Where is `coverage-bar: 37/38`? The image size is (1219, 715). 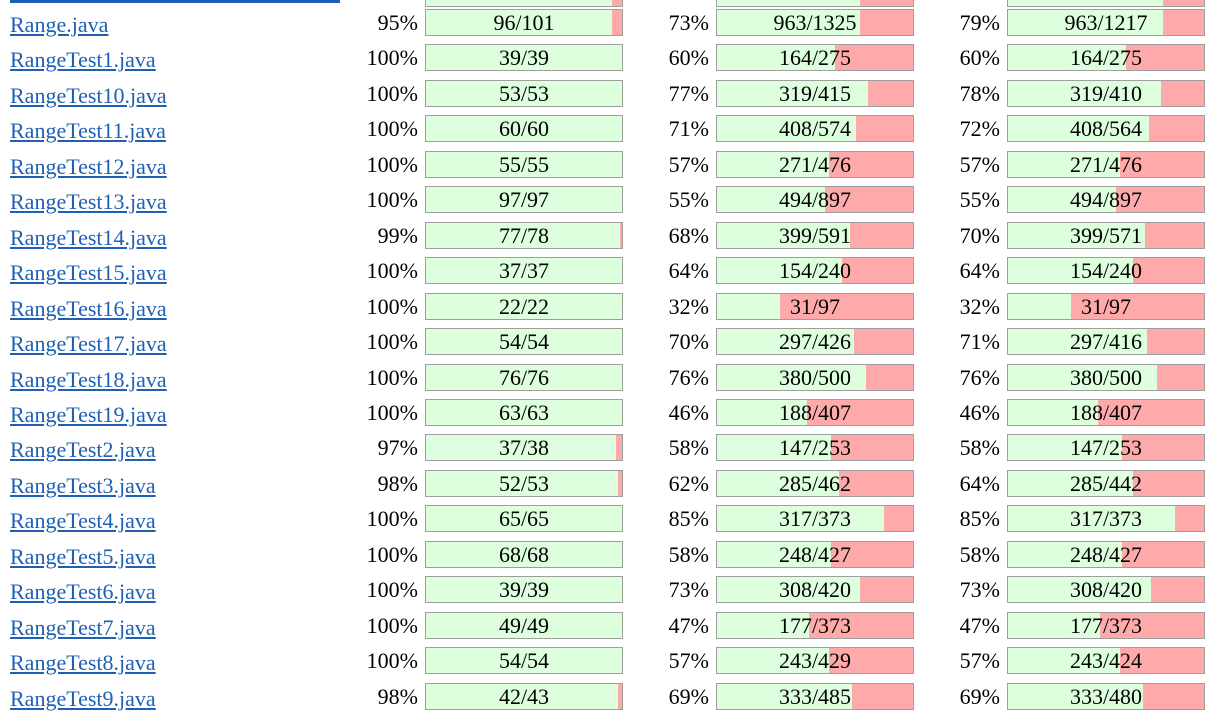 coverage-bar: 37/38 is located at coordinates (524, 448).